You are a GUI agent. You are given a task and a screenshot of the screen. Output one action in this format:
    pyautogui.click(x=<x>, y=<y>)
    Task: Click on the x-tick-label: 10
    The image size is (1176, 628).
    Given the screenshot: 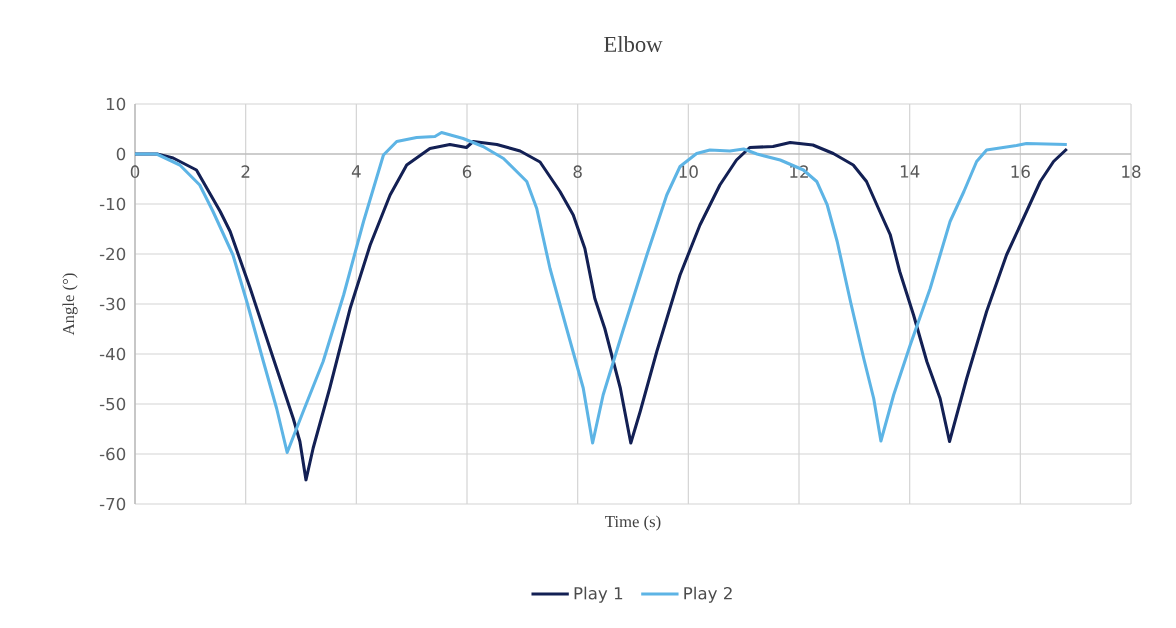 What is the action you would take?
    pyautogui.click(x=688, y=171)
    